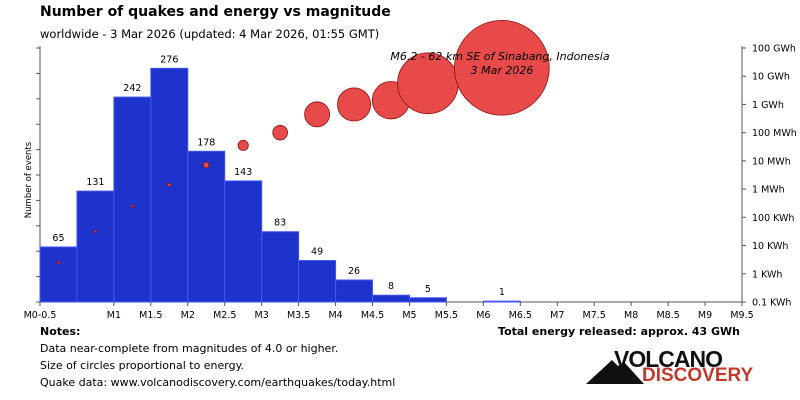  Describe the element at coordinates (615, 372) in the screenshot. I see `volcano-mountain-icon` at that location.